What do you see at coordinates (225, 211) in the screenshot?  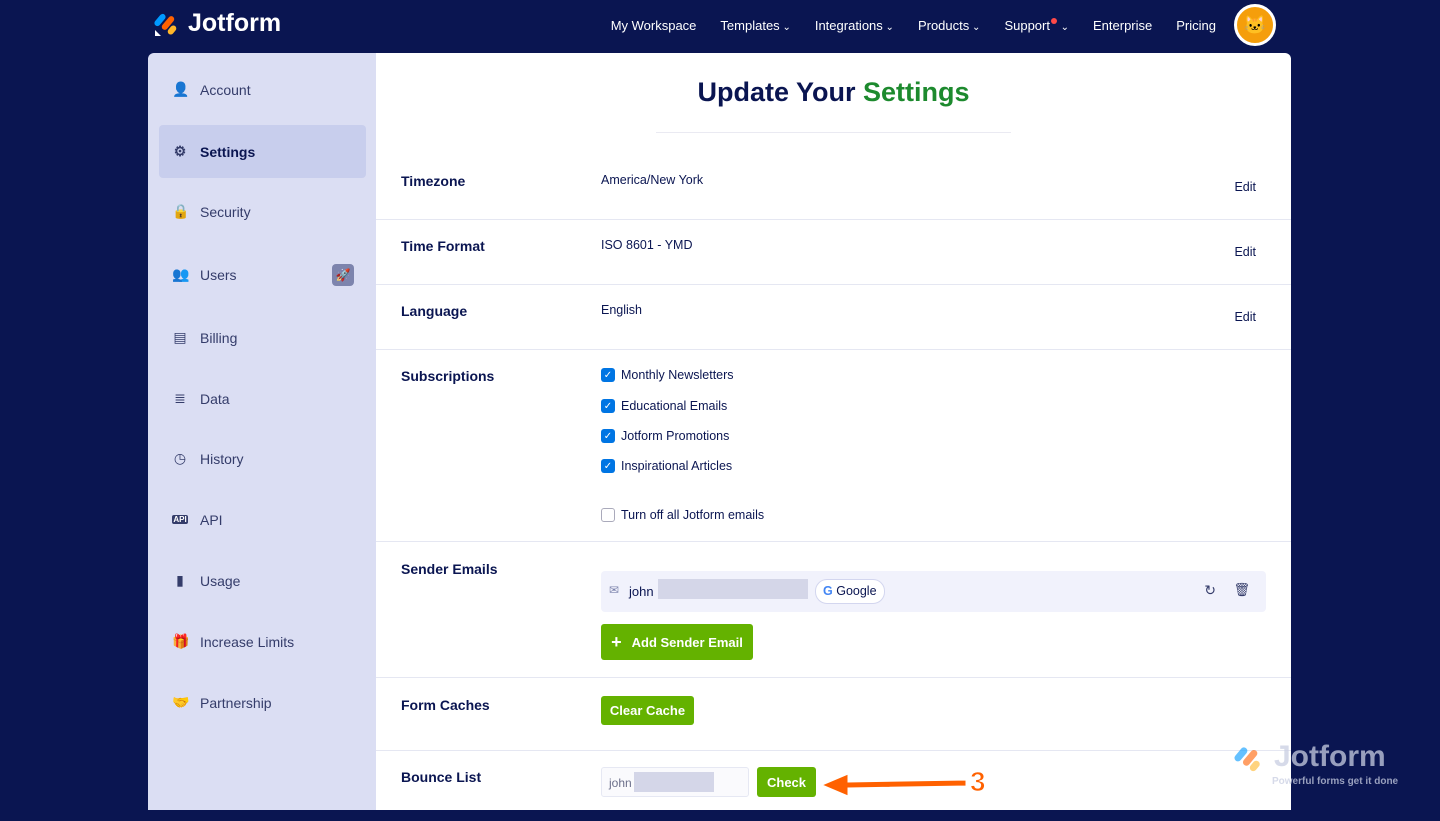 I see `sidebar-item-label: Security` at bounding box center [225, 211].